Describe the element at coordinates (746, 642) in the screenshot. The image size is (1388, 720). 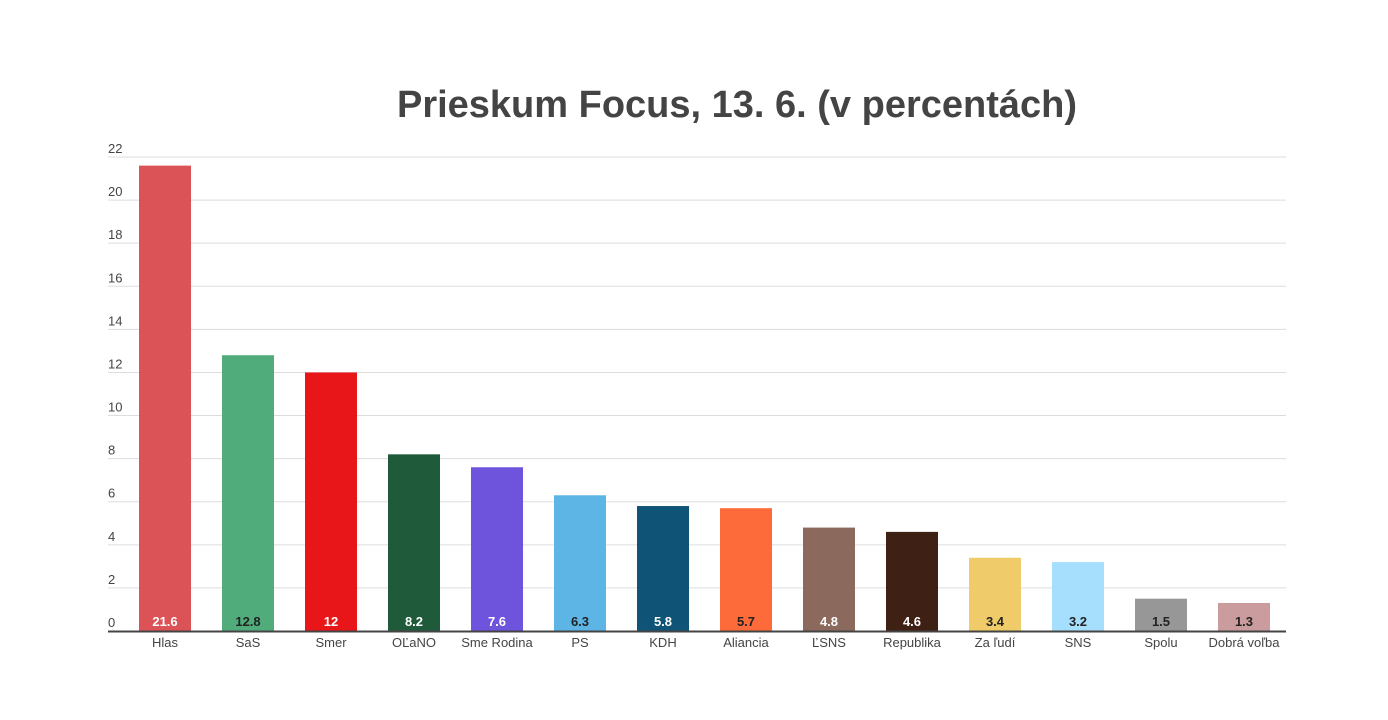
I see `x-tick-label: Aliancia` at that location.